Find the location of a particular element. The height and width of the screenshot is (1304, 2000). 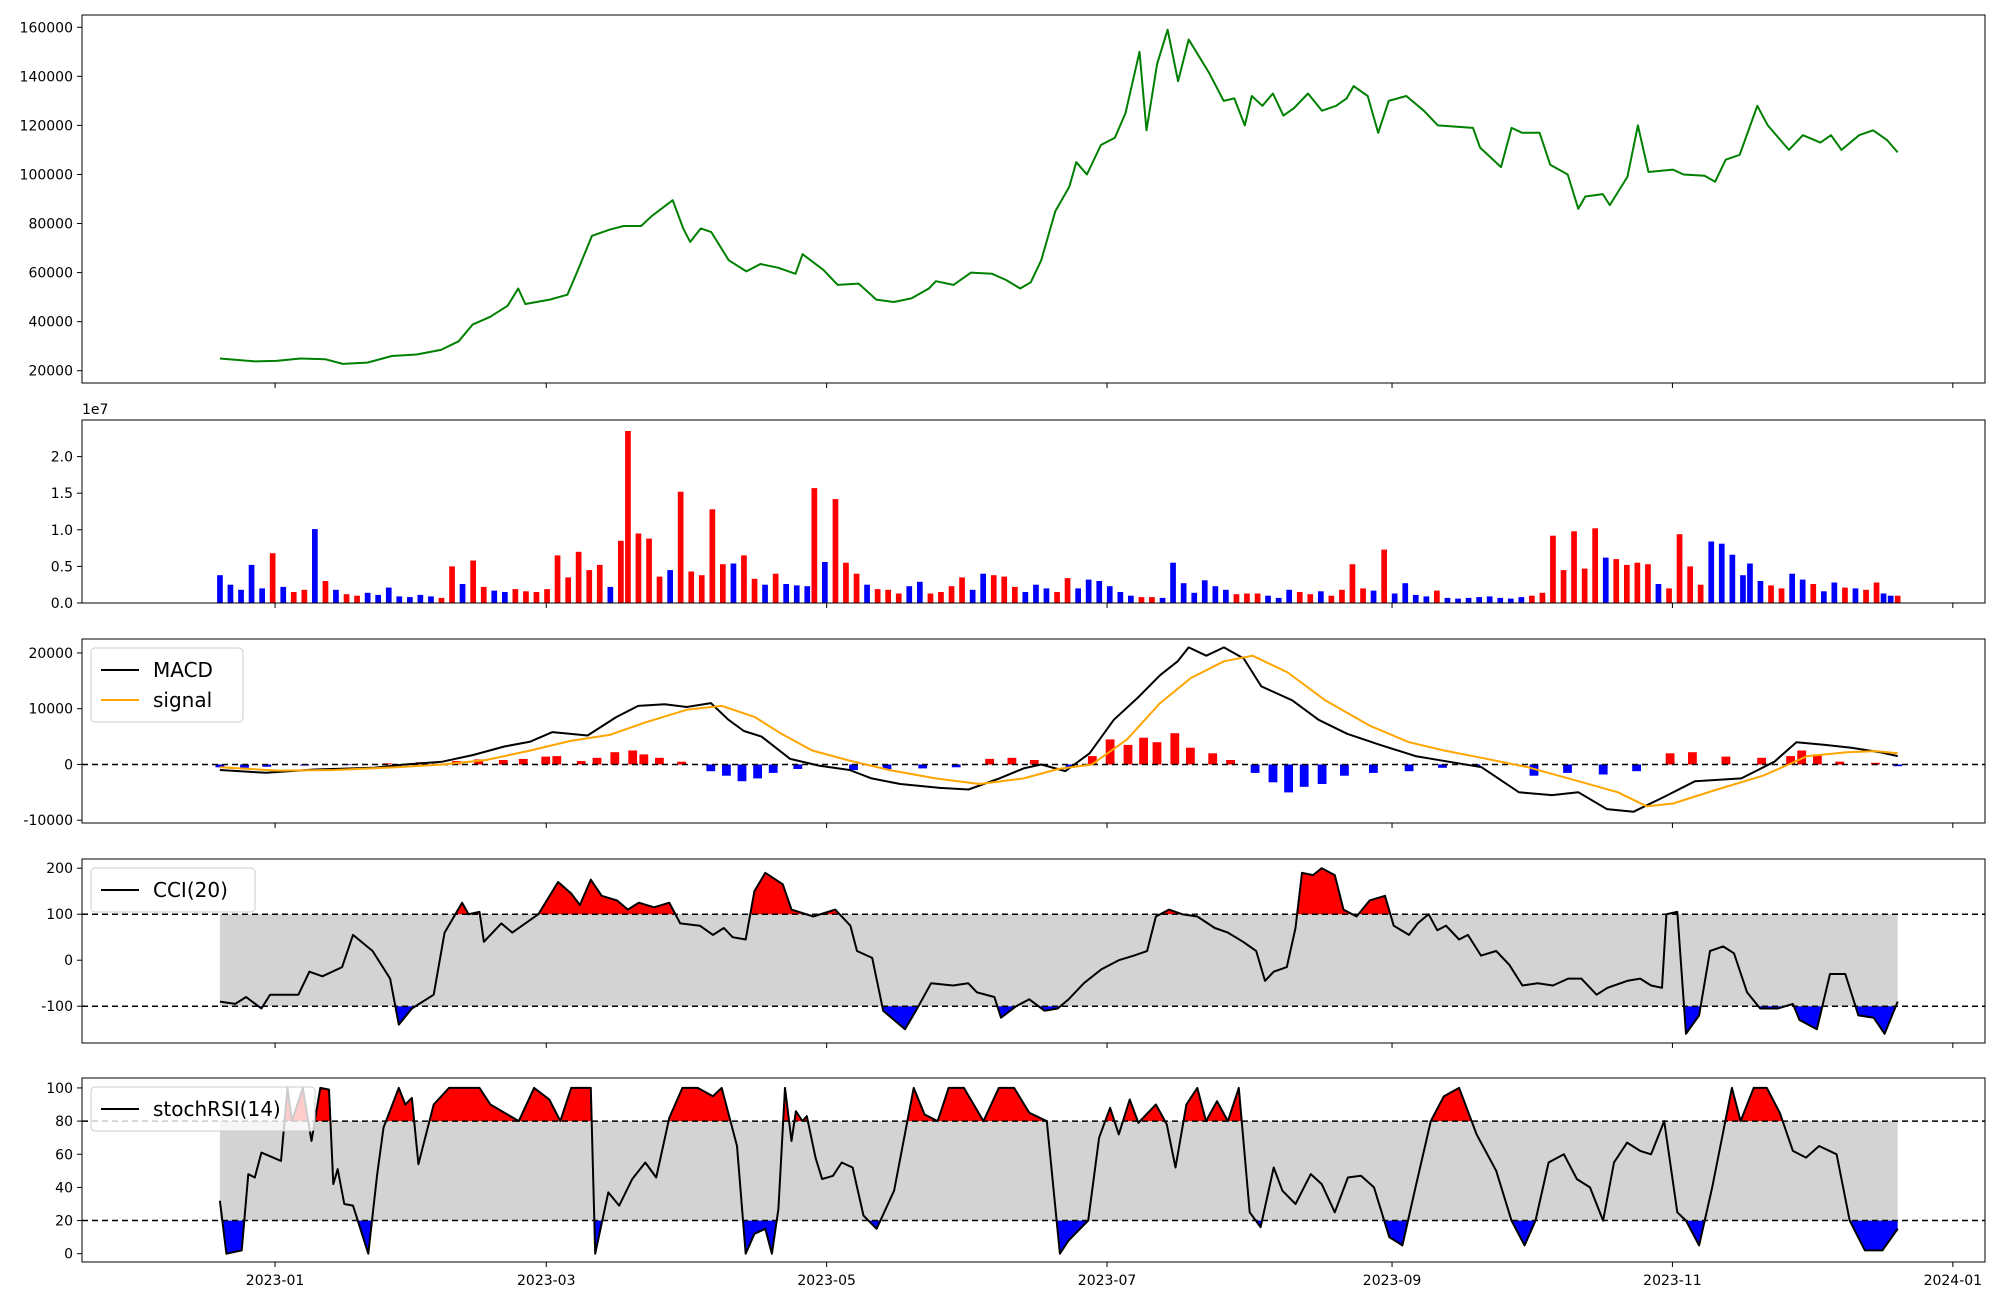

cci-neutral-band is located at coordinates (1058, 960).